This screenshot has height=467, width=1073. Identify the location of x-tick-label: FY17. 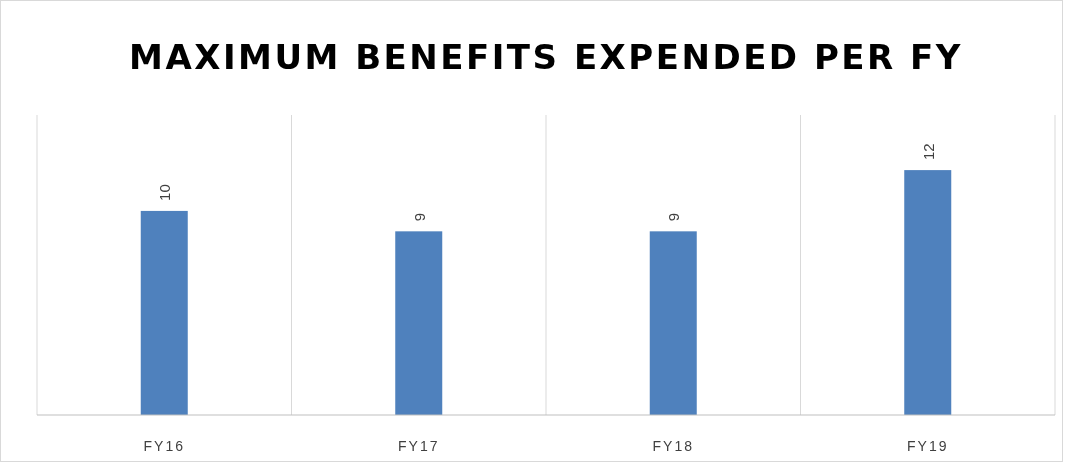
(419, 446).